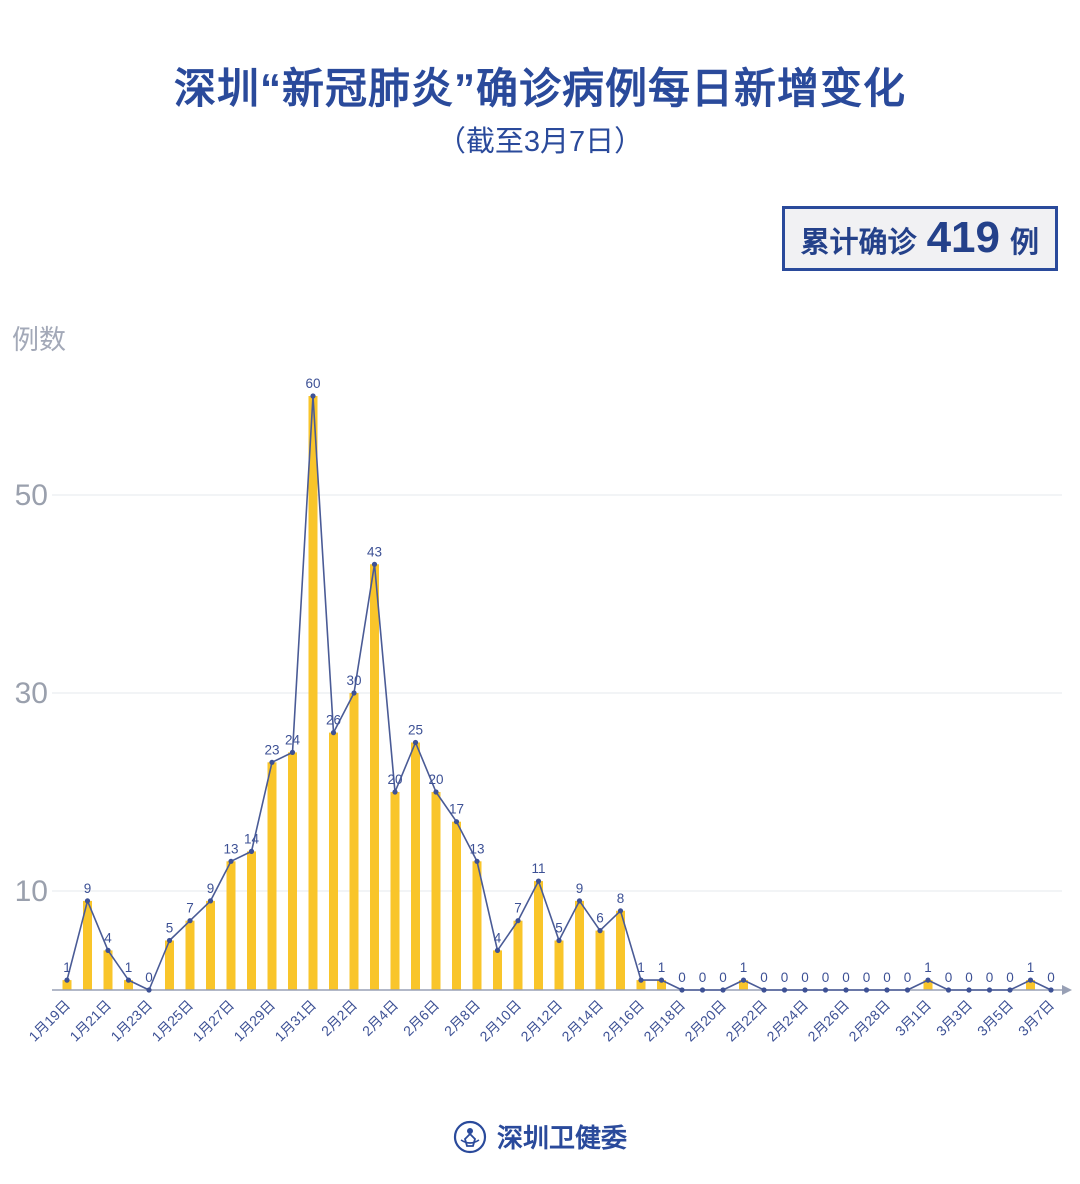  What do you see at coordinates (131, 1021) in the screenshot?
I see `svg-text: 1月23日` at bounding box center [131, 1021].